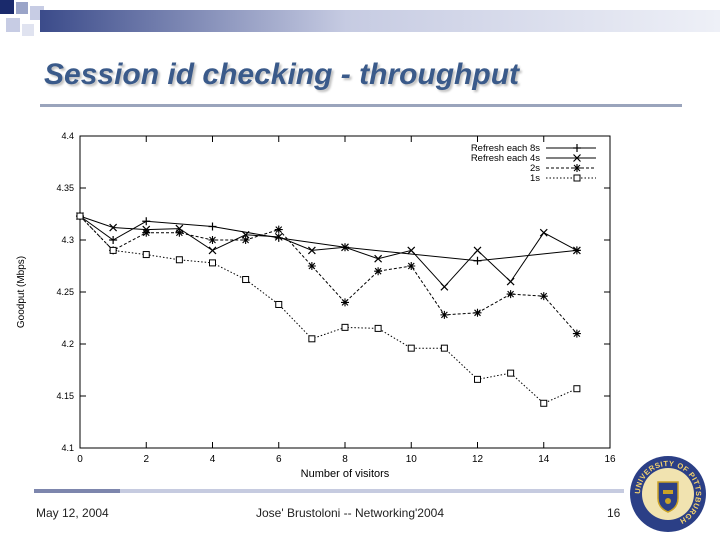  Describe the element at coordinates (478, 459) in the screenshot. I see `x-tick-label: 12` at that location.